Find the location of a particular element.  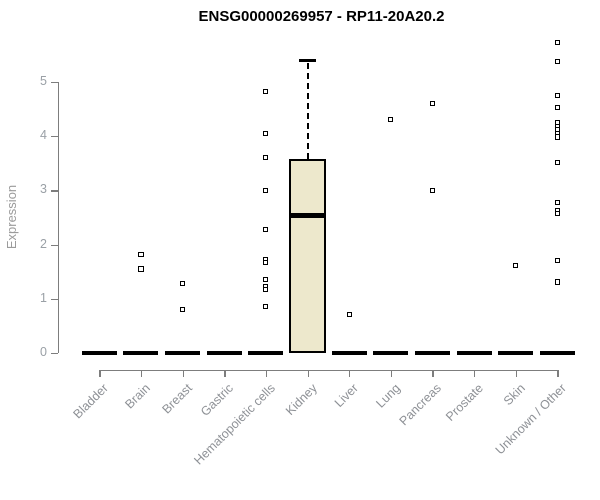

chart-title: ENSG00000269957 - RP11-20A20.2 is located at coordinates (321, 16).